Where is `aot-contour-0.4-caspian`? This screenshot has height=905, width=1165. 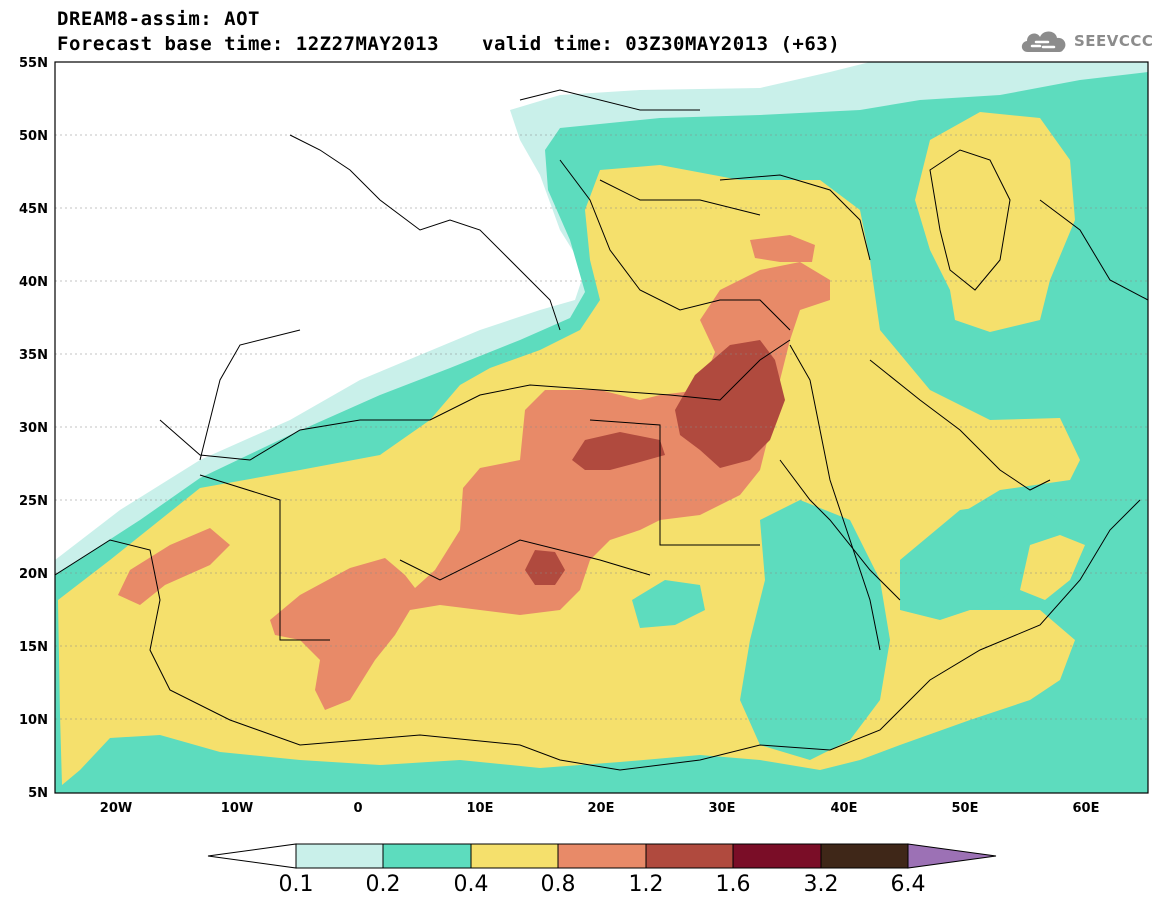
aot-contour-0.4-caspian is located at coordinates (995, 222).